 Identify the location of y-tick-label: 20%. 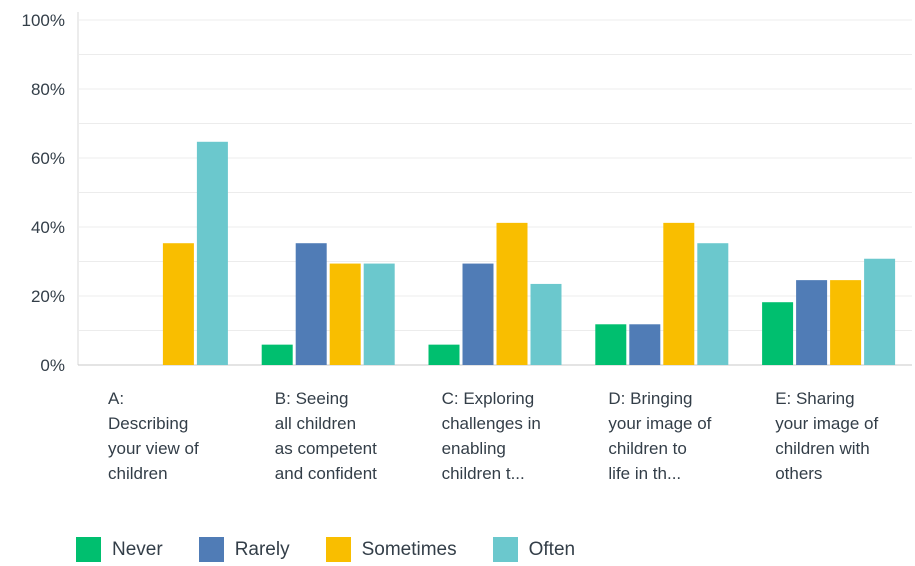
(48, 296).